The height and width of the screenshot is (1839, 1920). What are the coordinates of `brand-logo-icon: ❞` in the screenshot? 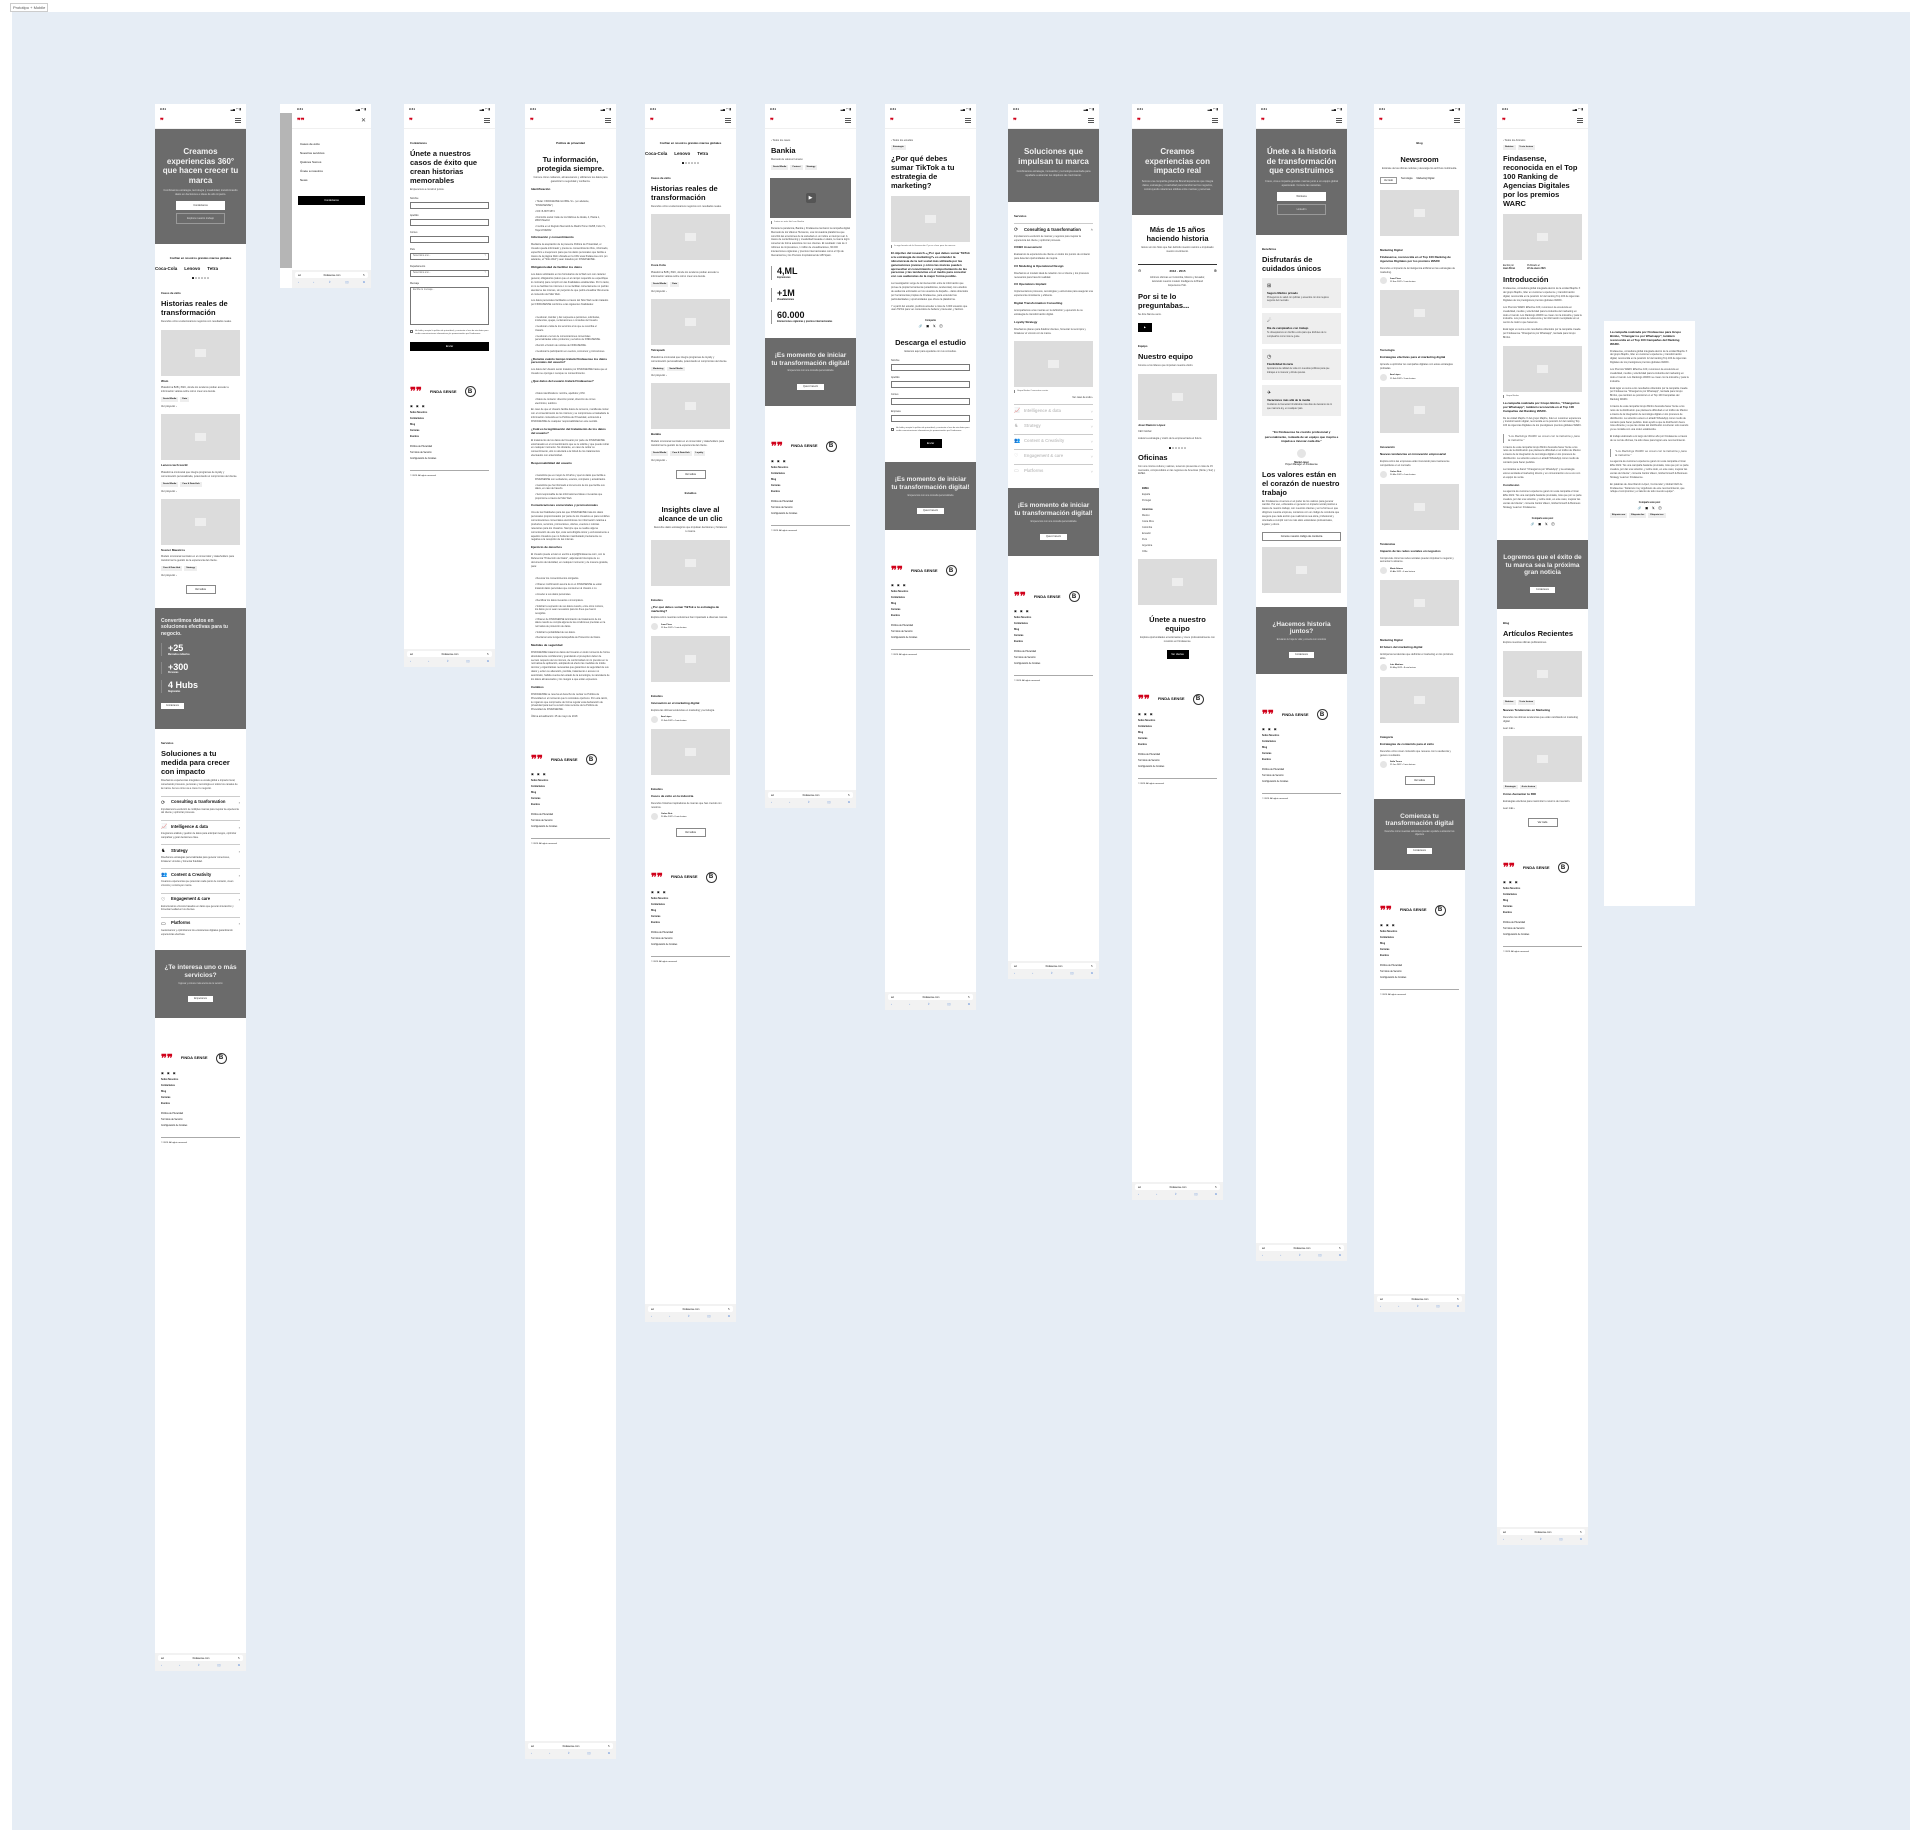 It's located at (1504, 120).